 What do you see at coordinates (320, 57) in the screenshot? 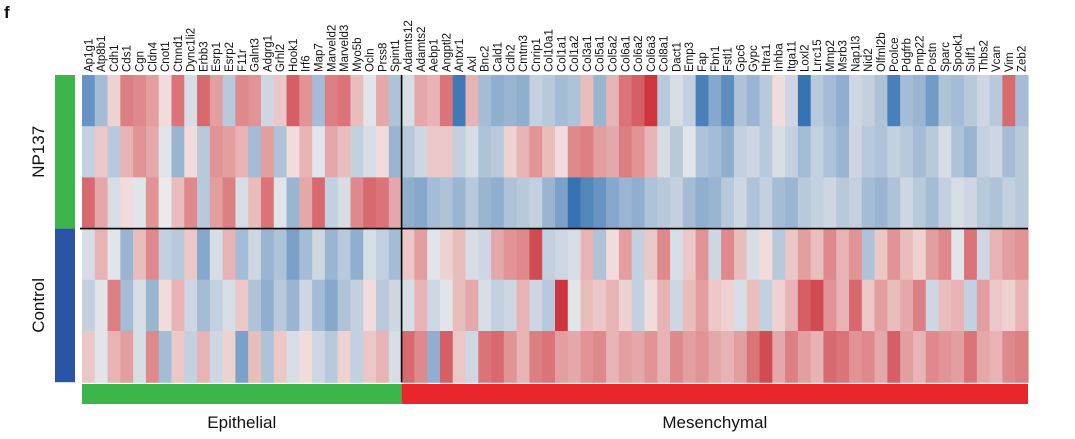
I see `gene-label: Map7` at bounding box center [320, 57].